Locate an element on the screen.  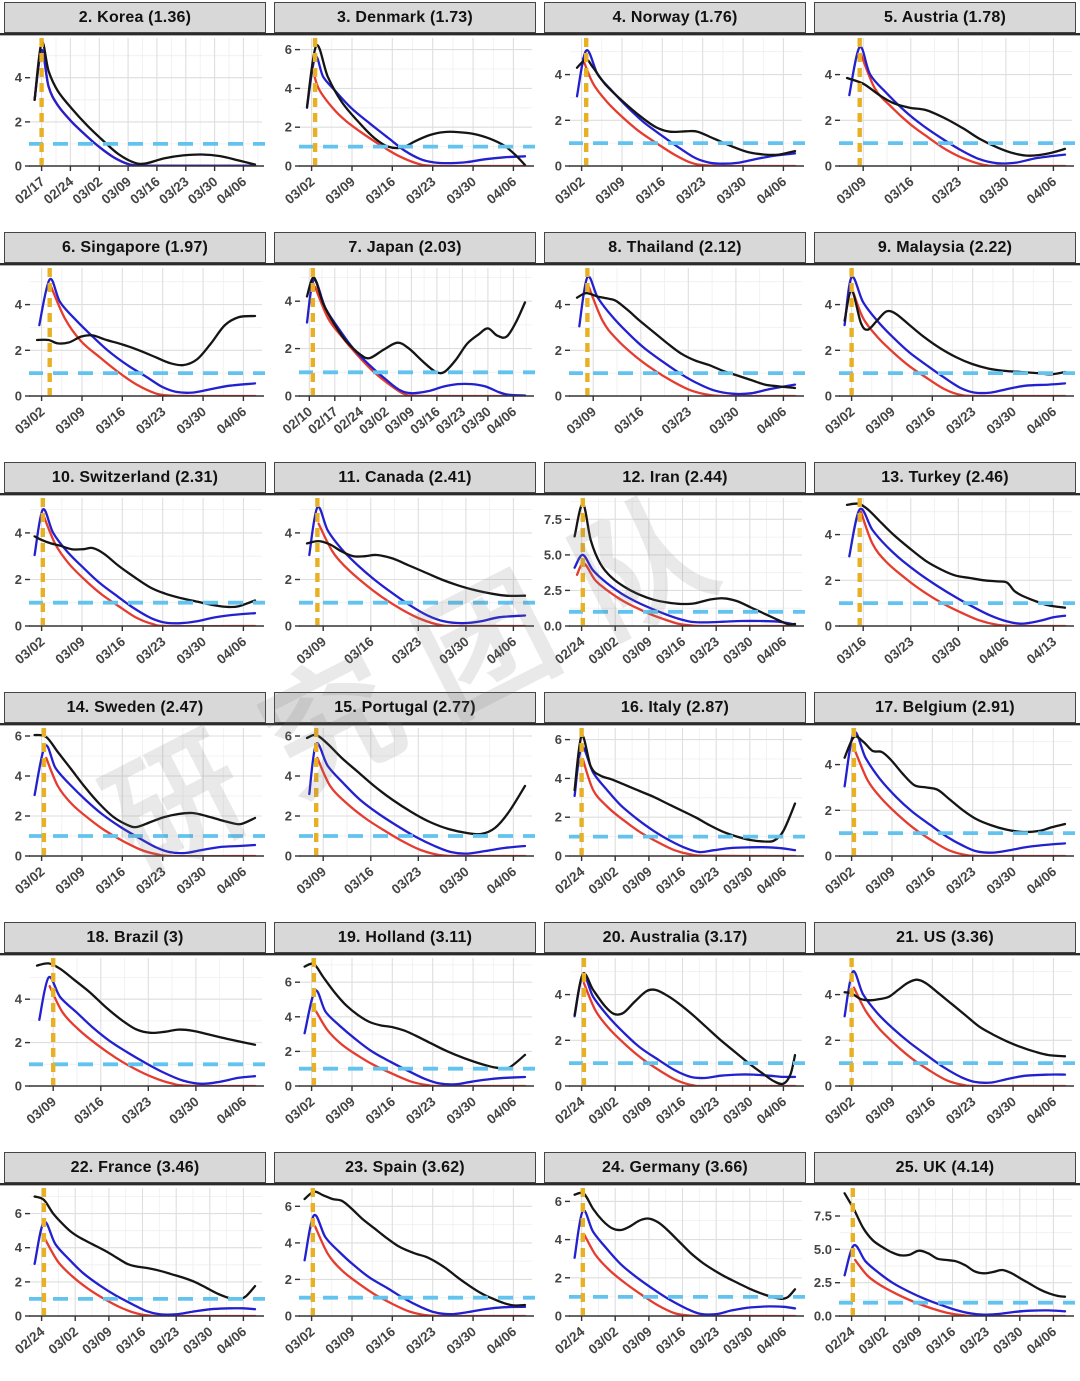
panel-title-strip: 18. Brazil (3) is located at coordinates (135, 937).